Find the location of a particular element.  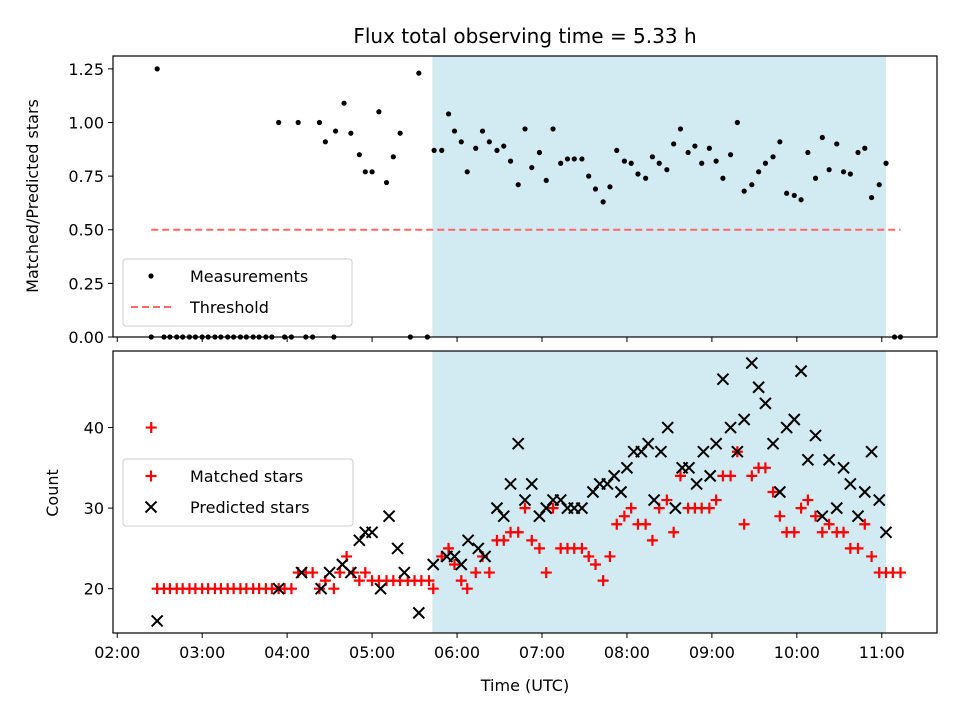

legend-label: Threshold is located at coordinates (229, 307).